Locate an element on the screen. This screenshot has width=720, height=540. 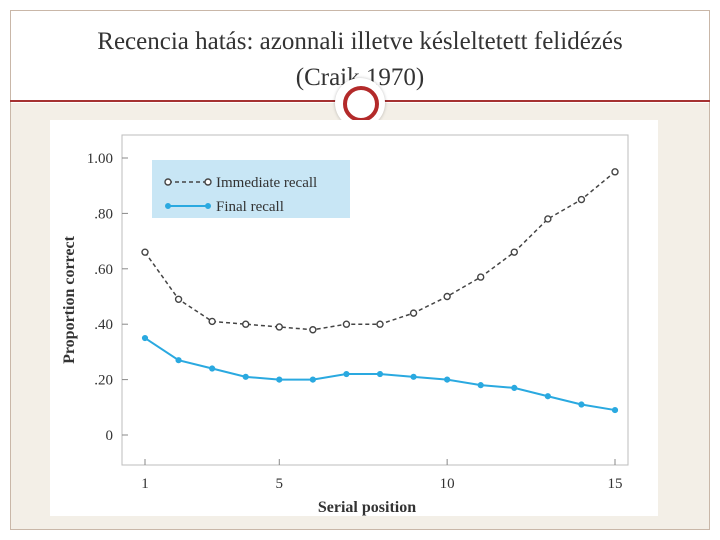
legend-immediate-swatch-marker-a is located at coordinates (168, 182).